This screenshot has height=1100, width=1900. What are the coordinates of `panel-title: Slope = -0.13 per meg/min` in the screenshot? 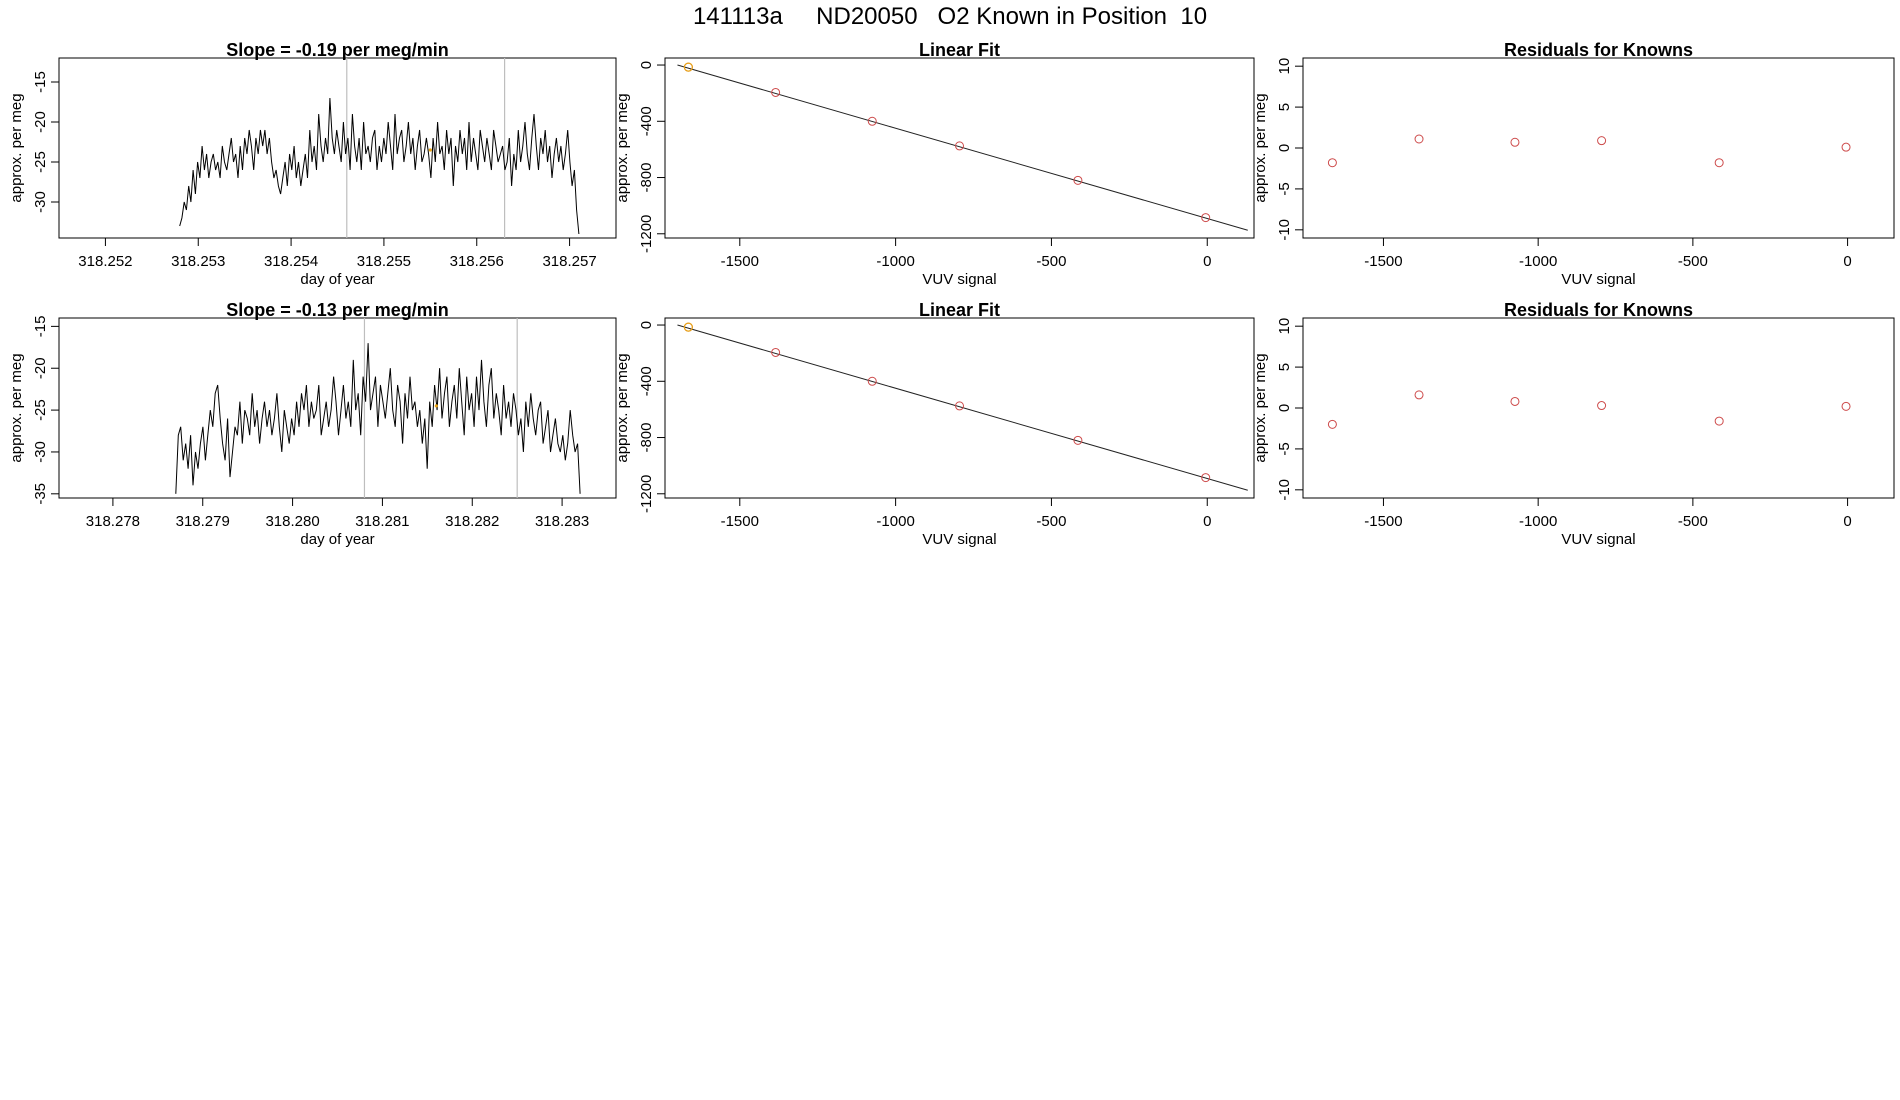 It's located at (337, 310).